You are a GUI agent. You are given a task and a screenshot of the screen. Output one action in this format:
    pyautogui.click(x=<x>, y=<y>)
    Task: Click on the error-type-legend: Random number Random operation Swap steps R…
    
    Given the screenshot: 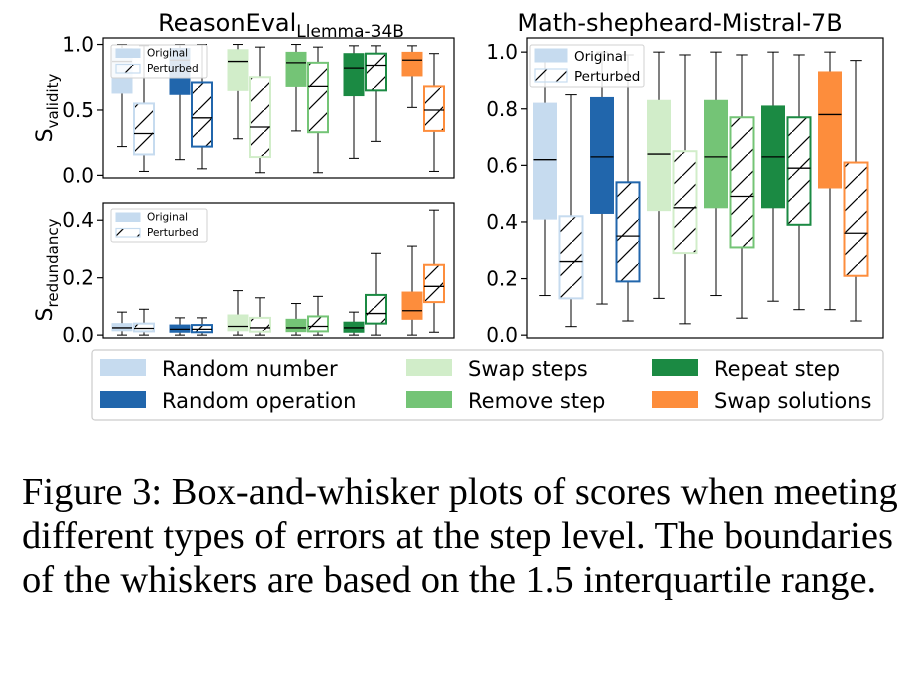 What is the action you would take?
    pyautogui.click(x=487, y=385)
    